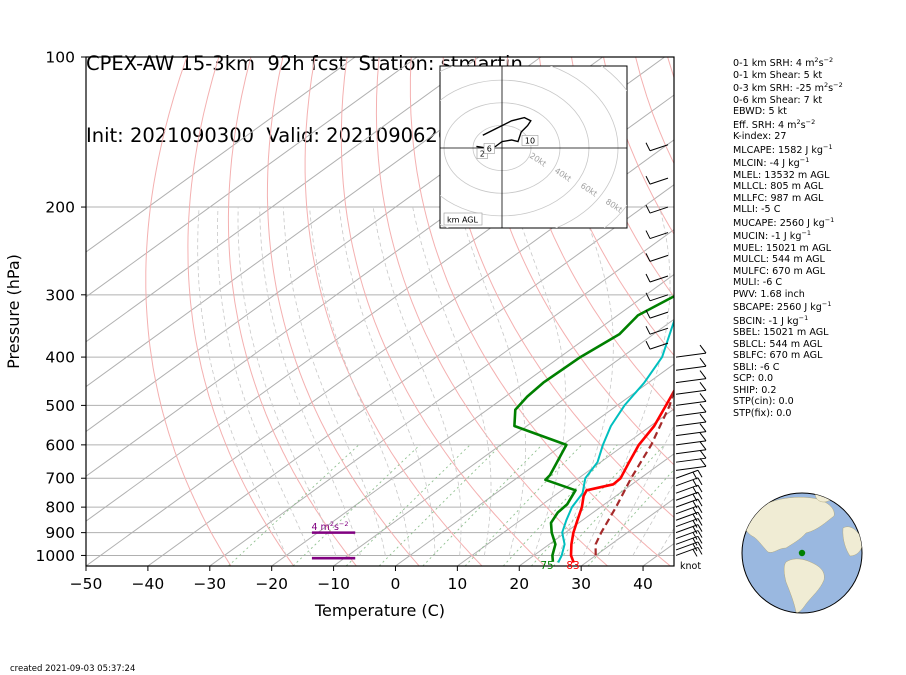  Describe the element at coordinates (762, 413) in the screenshot. I see `index-line: STP(fix): 0.0` at that location.